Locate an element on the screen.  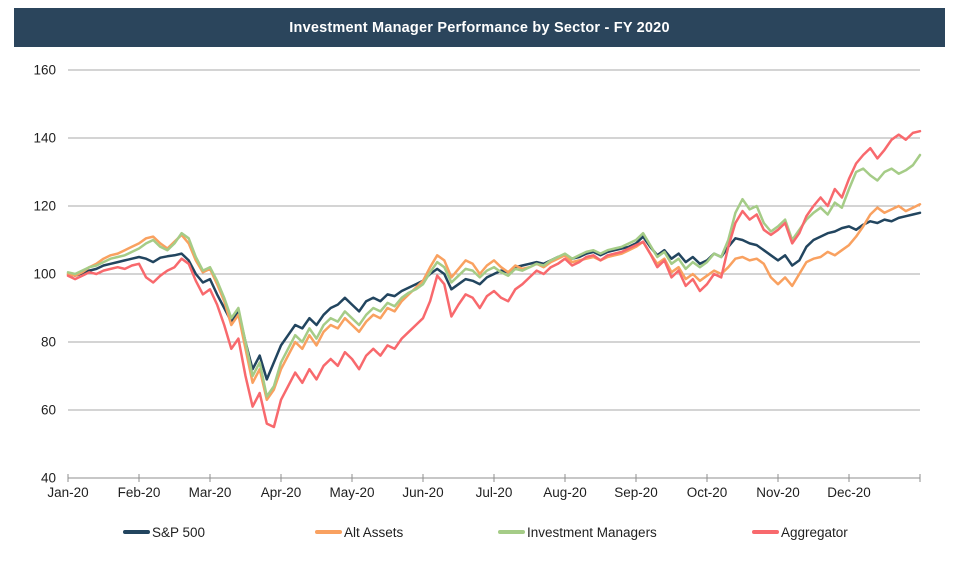
legend-item-aggregator: Aggregator is located at coordinates (800, 532).